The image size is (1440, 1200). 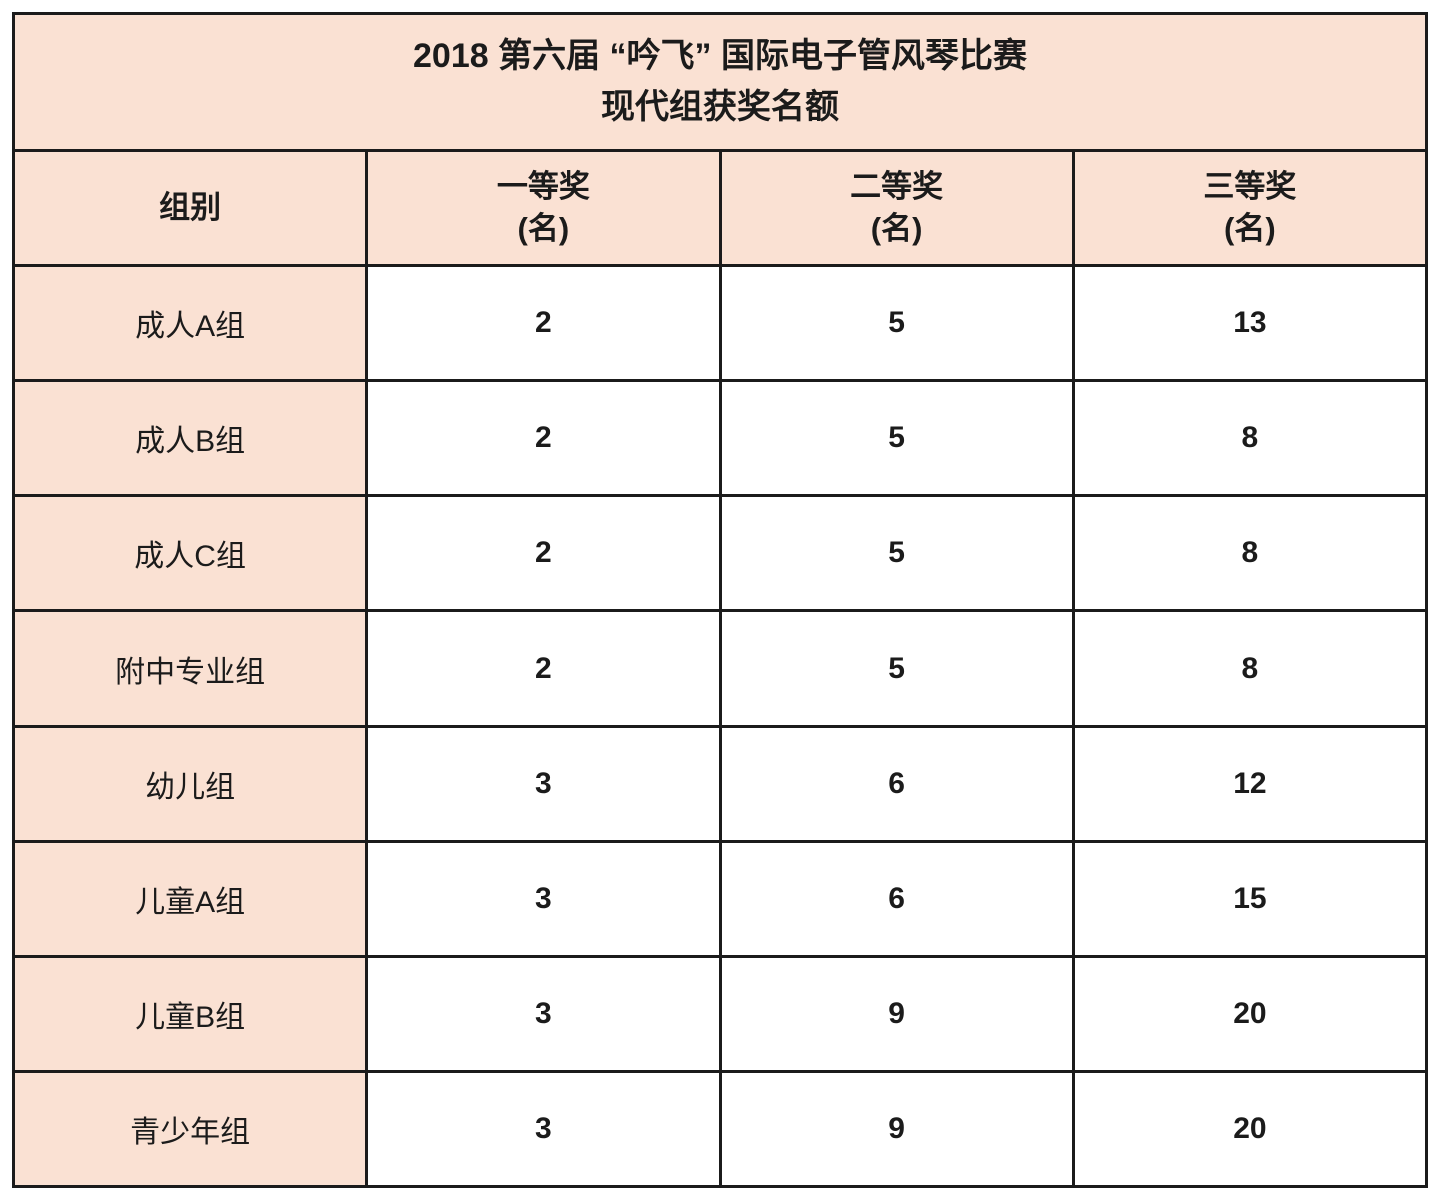 I want to click on column-header-first-prize: 一等奖 (名), so click(x=543, y=208).